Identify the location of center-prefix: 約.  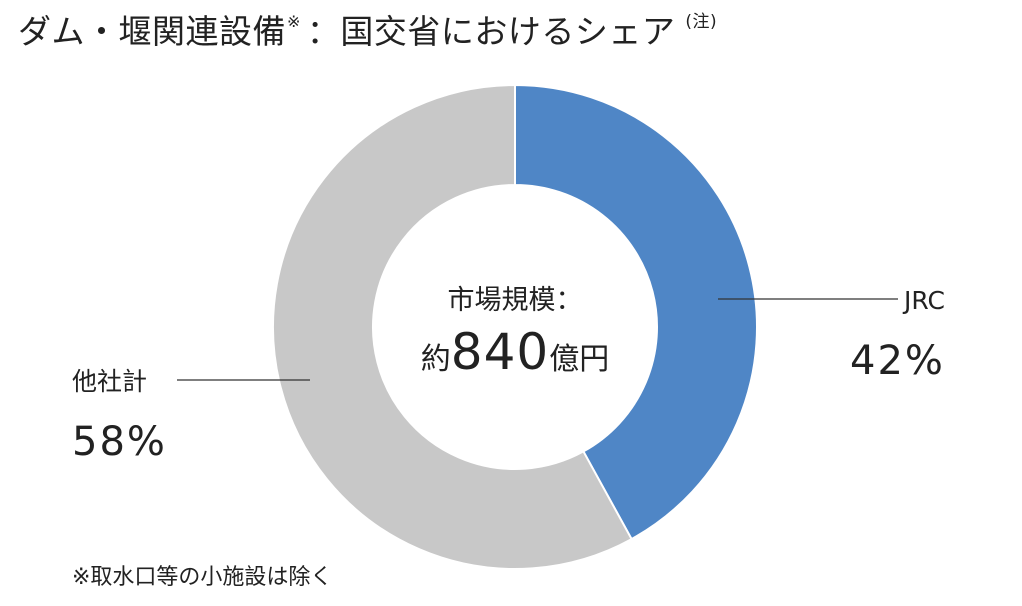
(436, 359).